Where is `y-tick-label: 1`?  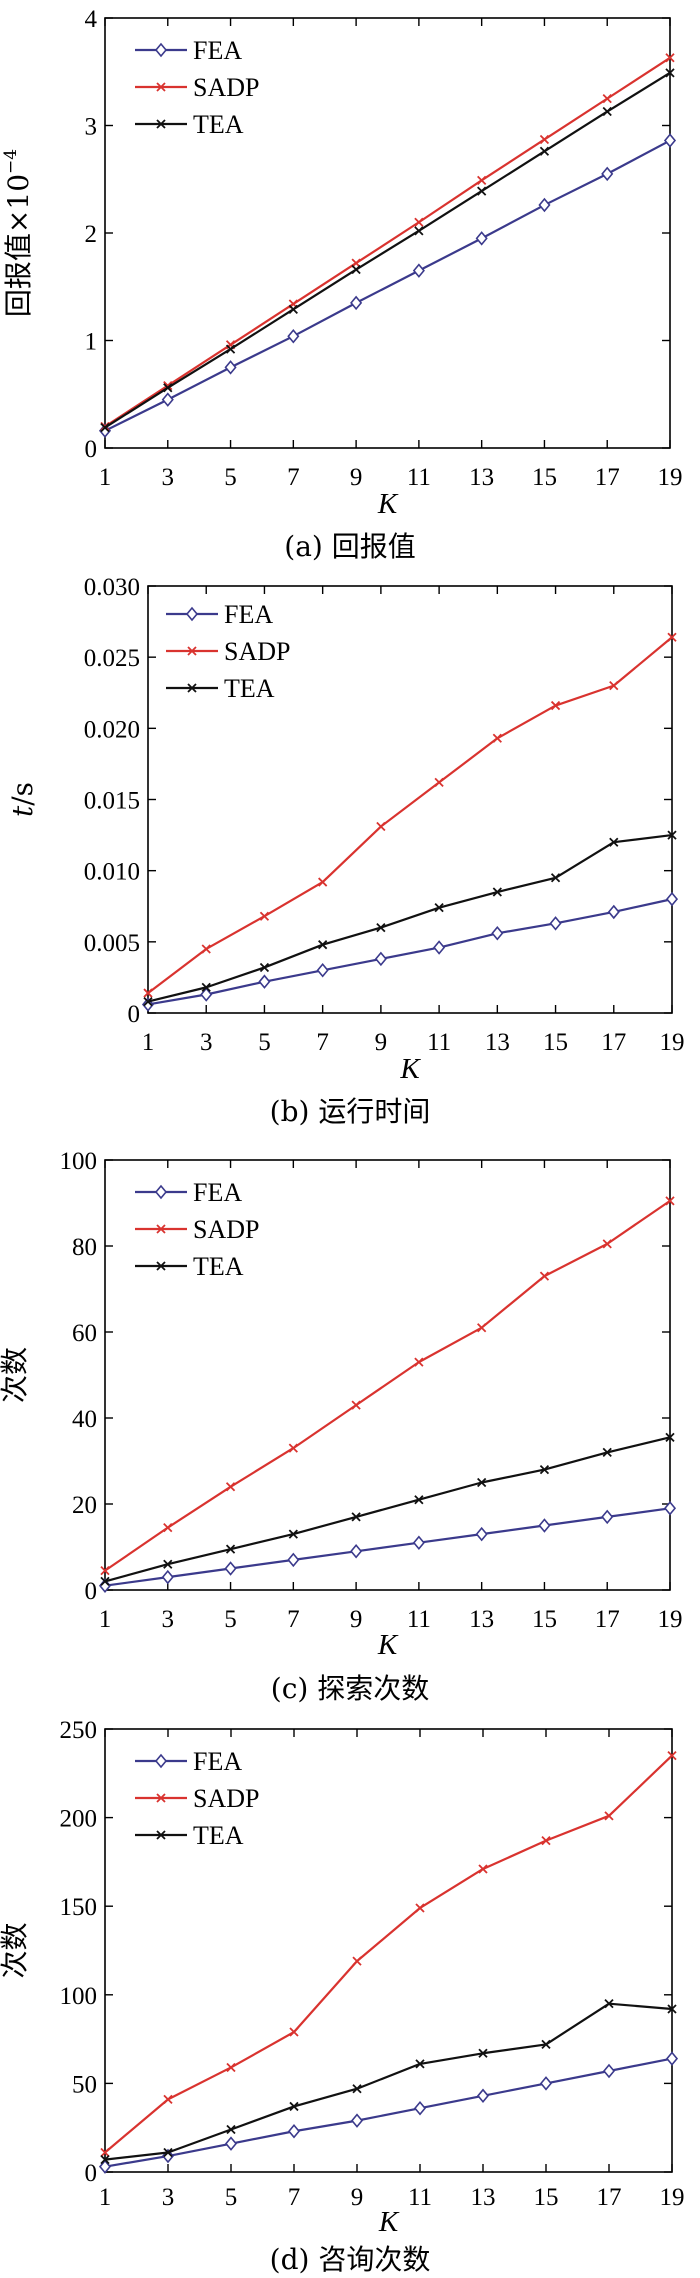 y-tick-label: 1 is located at coordinates (91, 342).